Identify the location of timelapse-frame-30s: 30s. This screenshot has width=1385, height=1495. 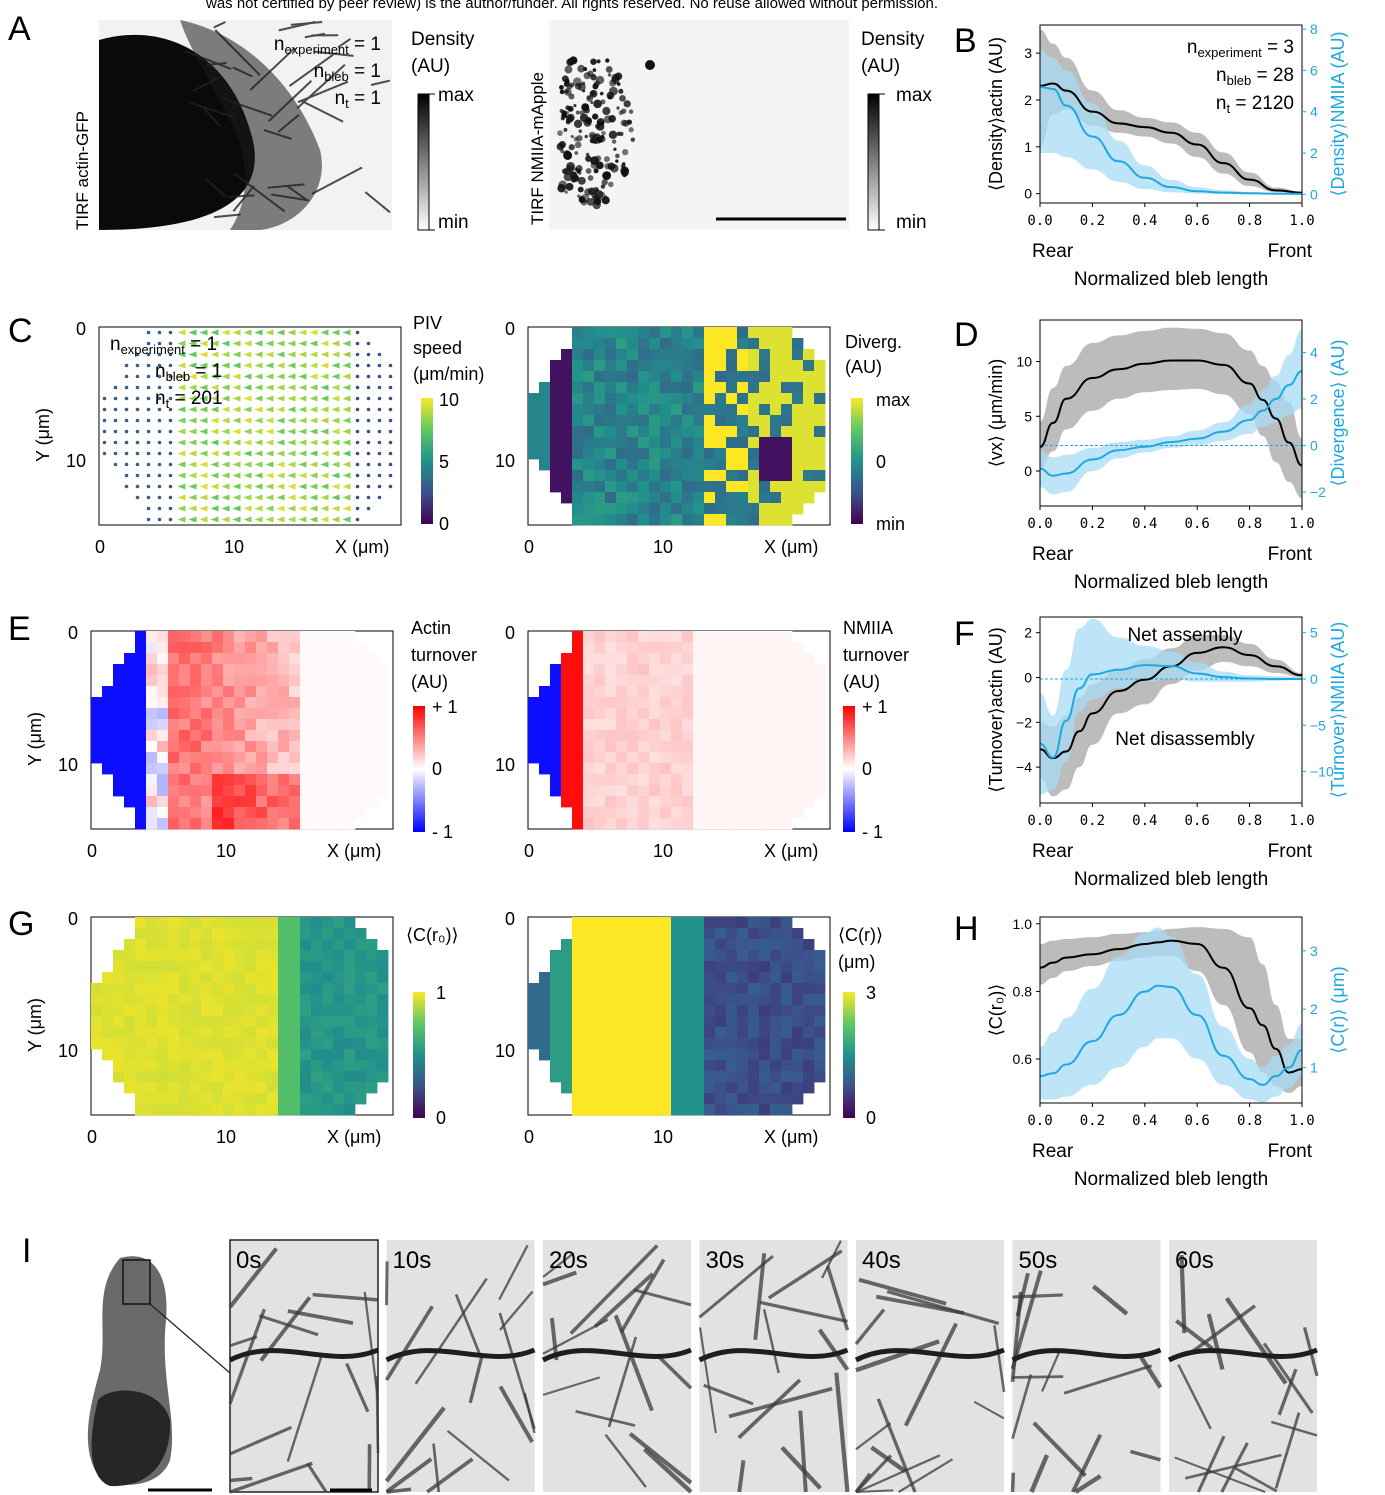
(774, 1366).